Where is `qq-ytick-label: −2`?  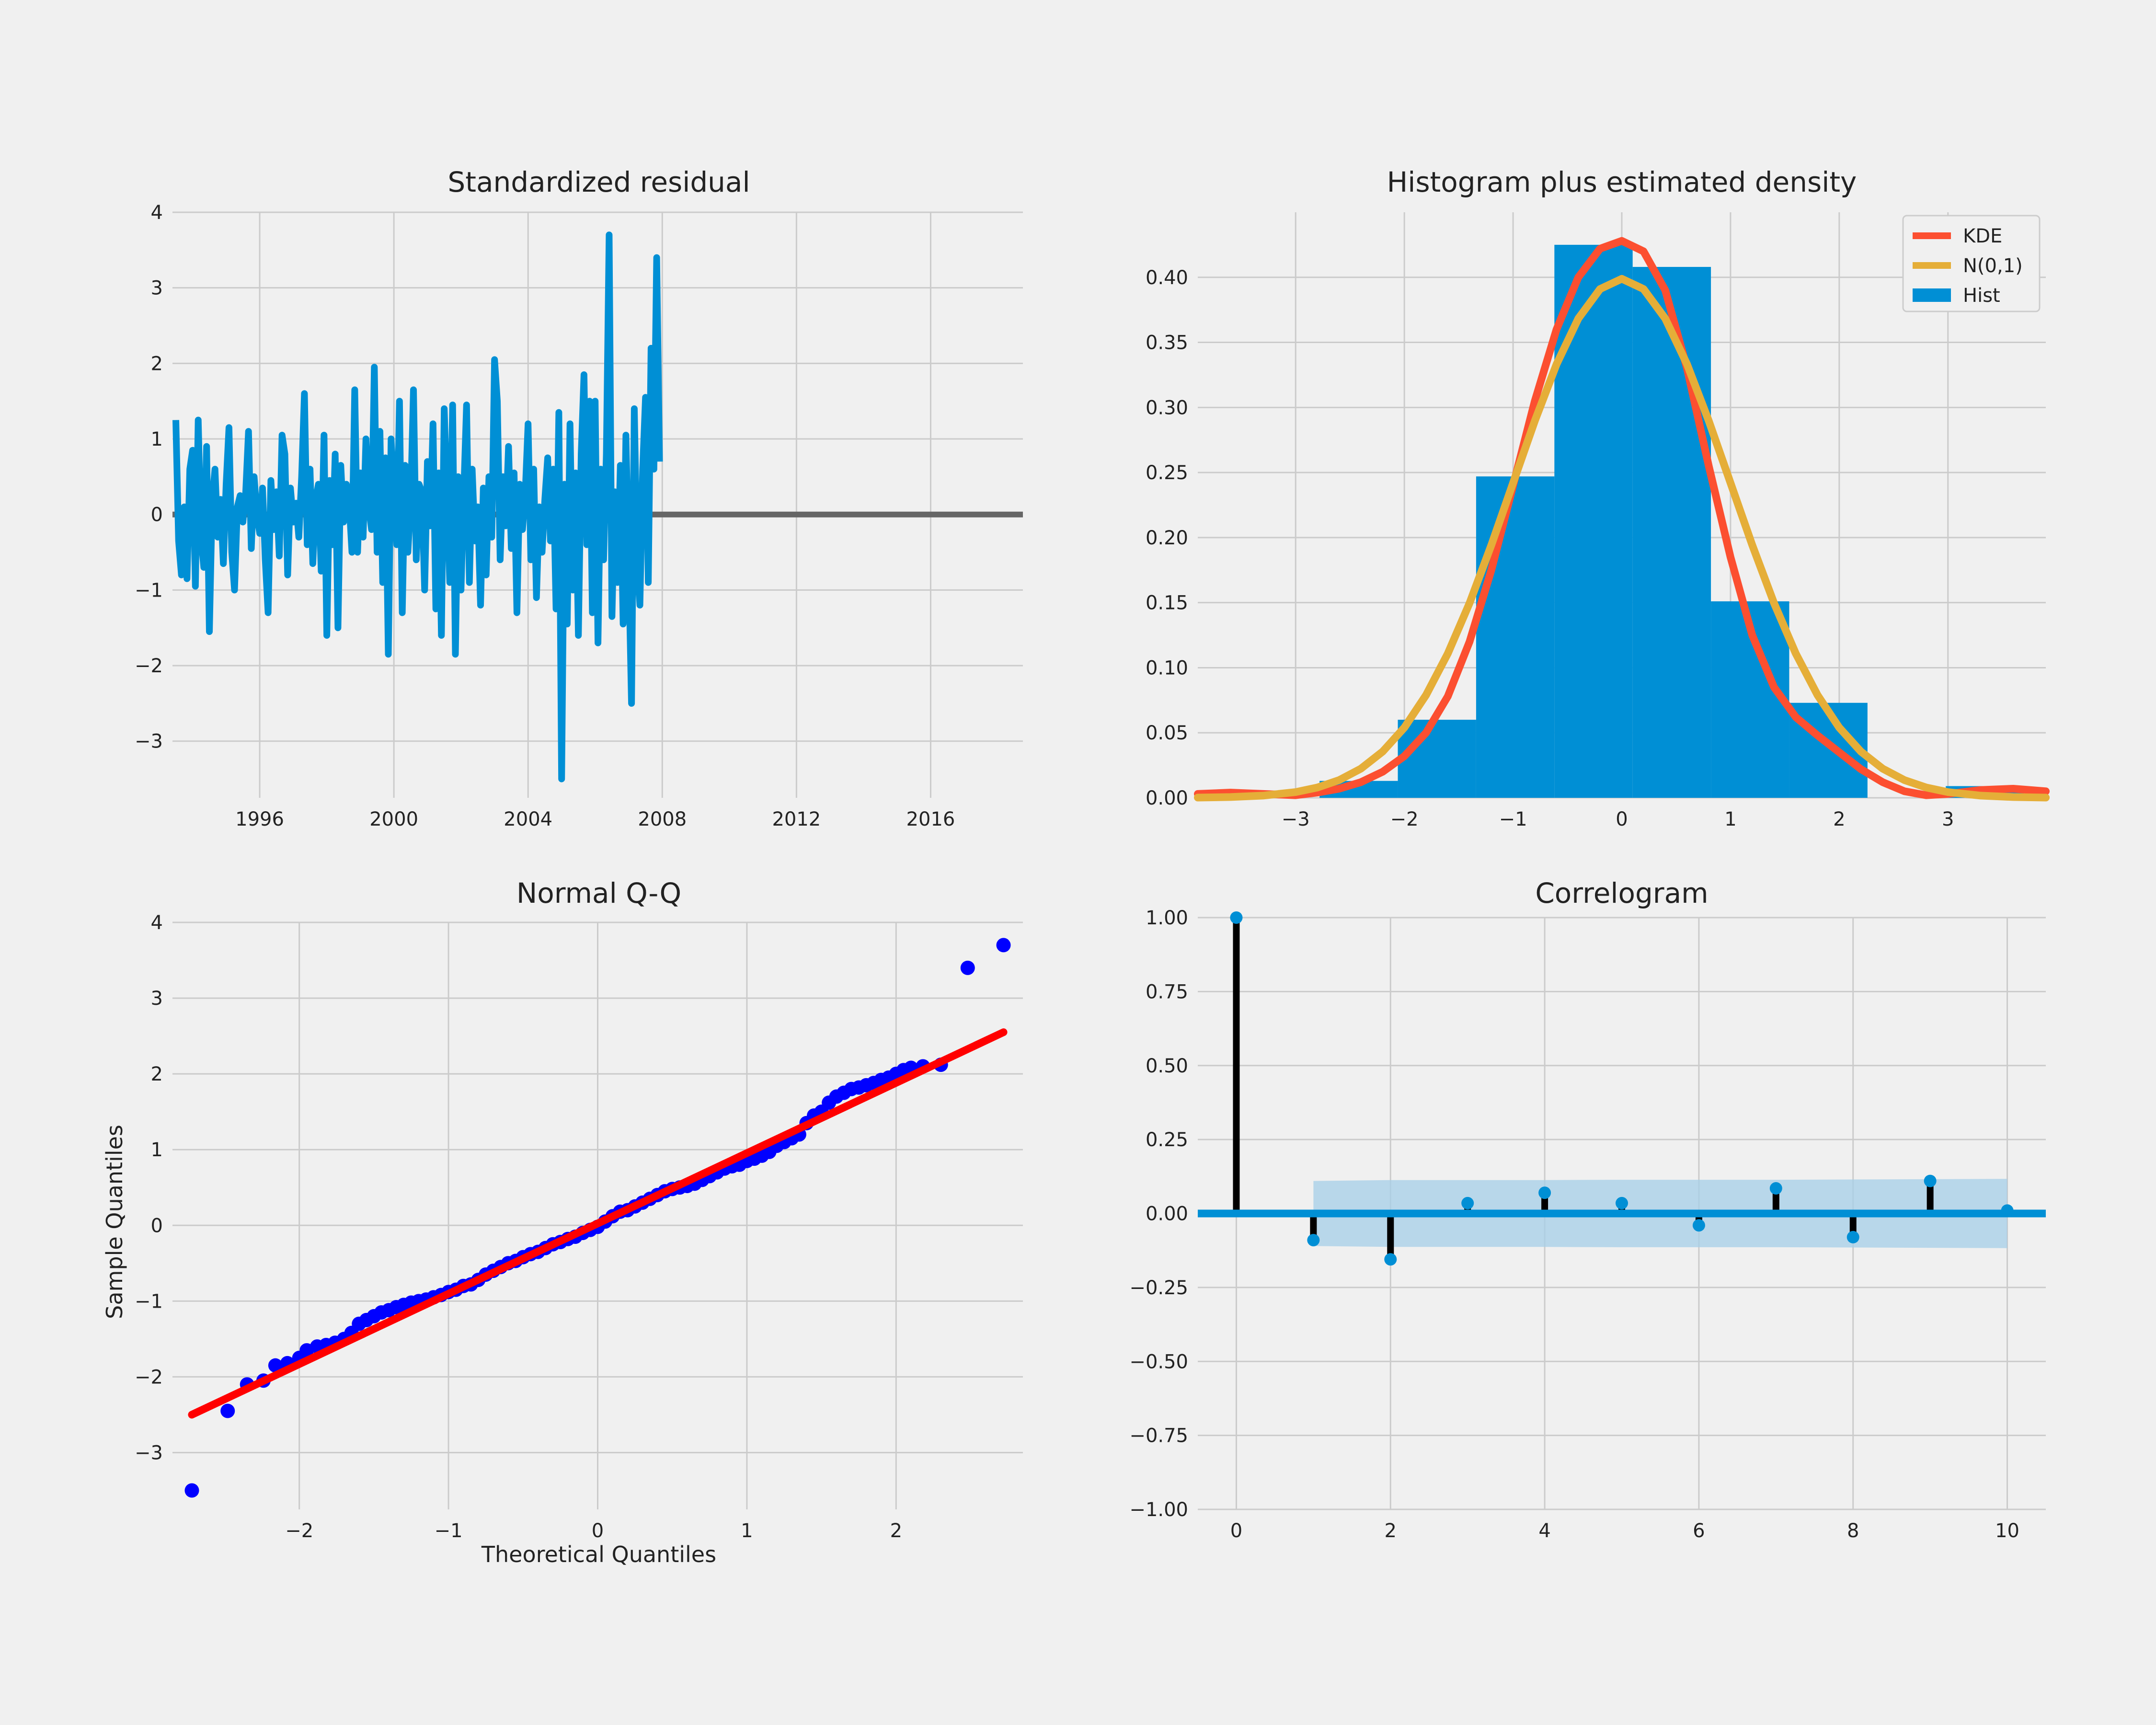
qq-ytick-label: −2 is located at coordinates (149, 1377).